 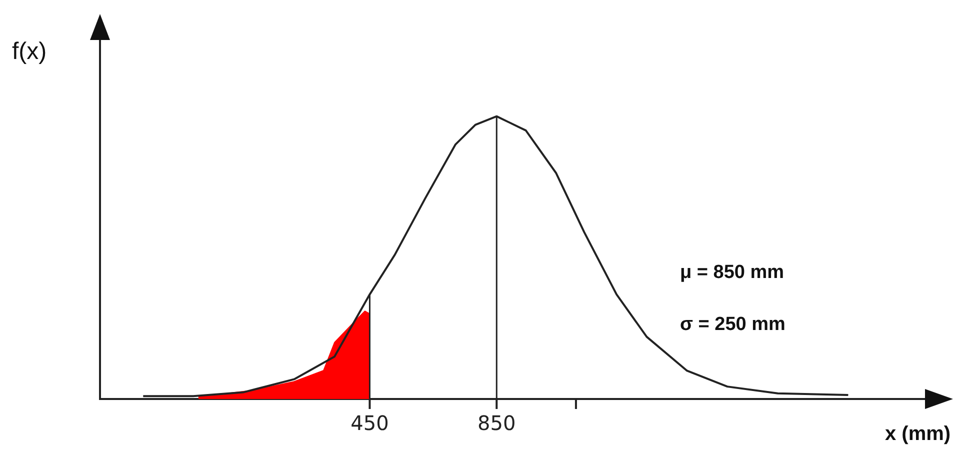 I want to click on x-tick-label: 450, so click(x=369, y=423).